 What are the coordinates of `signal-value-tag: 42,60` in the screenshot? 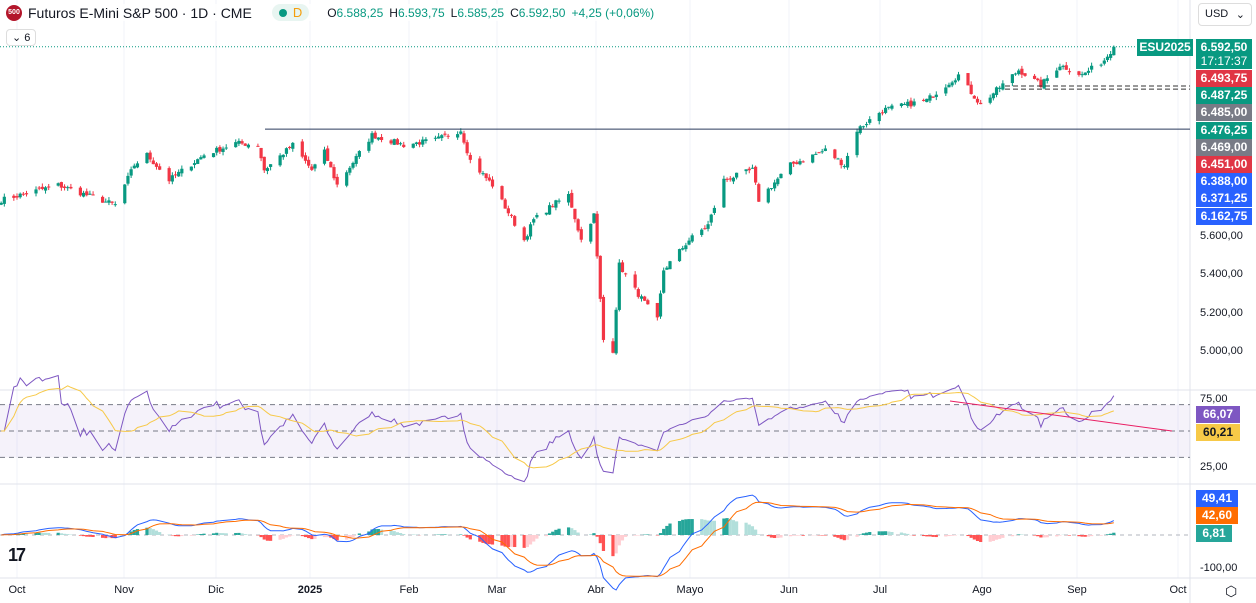 It's located at (1217, 515).